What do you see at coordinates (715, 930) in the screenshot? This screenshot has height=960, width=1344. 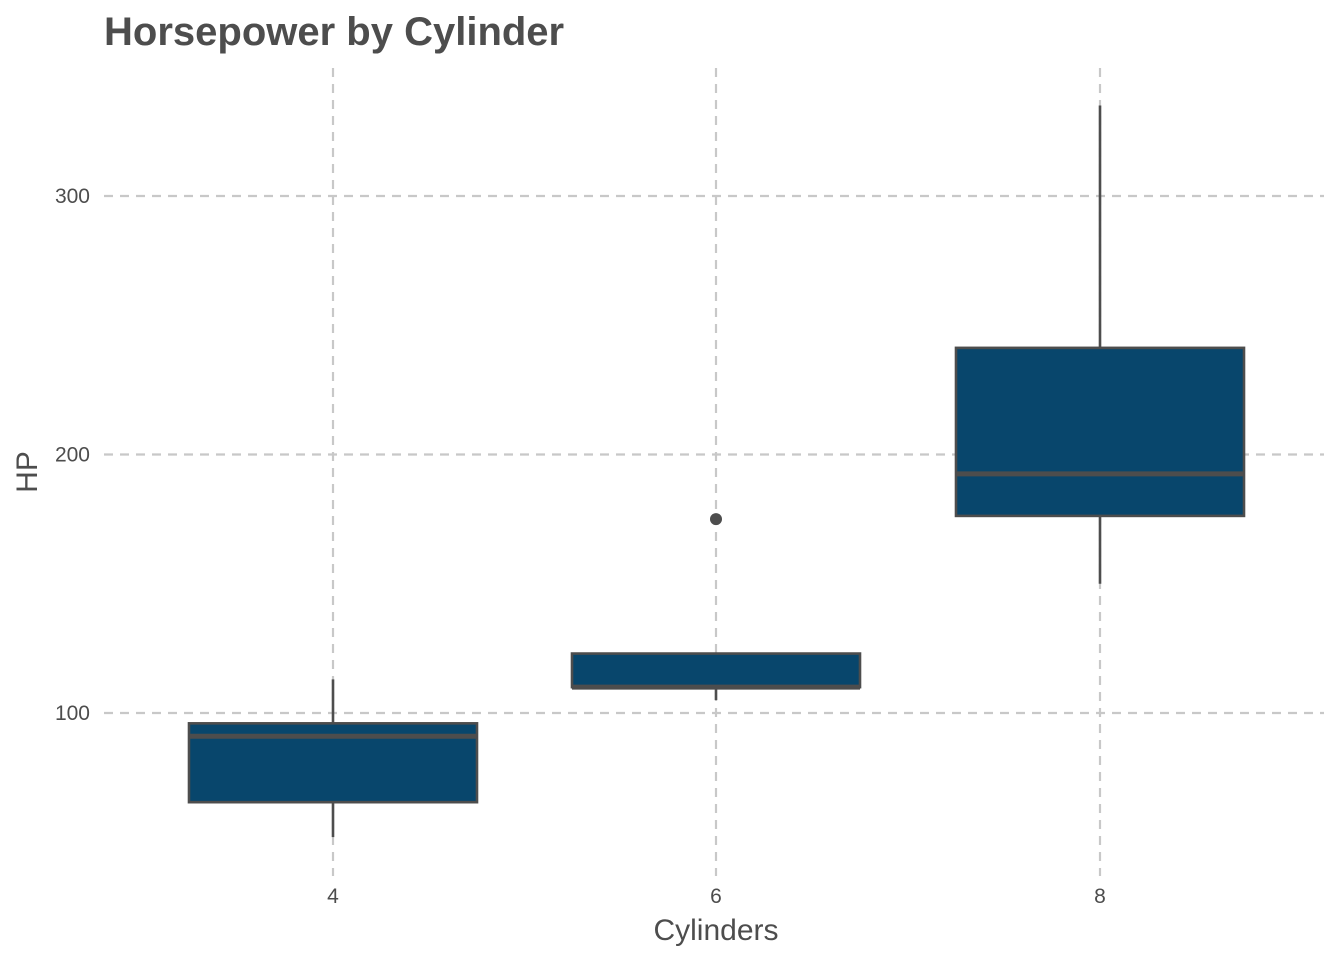 I see `x-axis-label: Cylinders` at bounding box center [715, 930].